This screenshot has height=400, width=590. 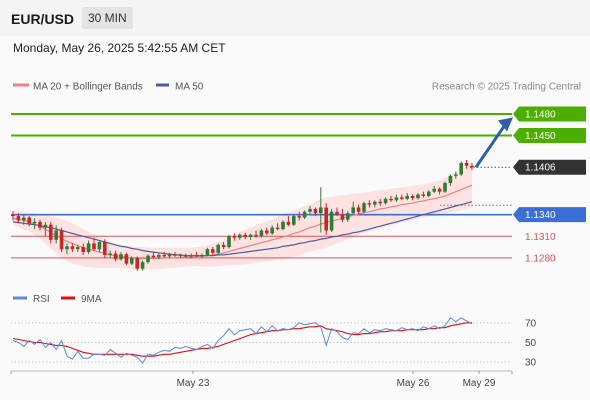 I want to click on level-tag-1.1406: 1.1406, so click(x=549, y=167).